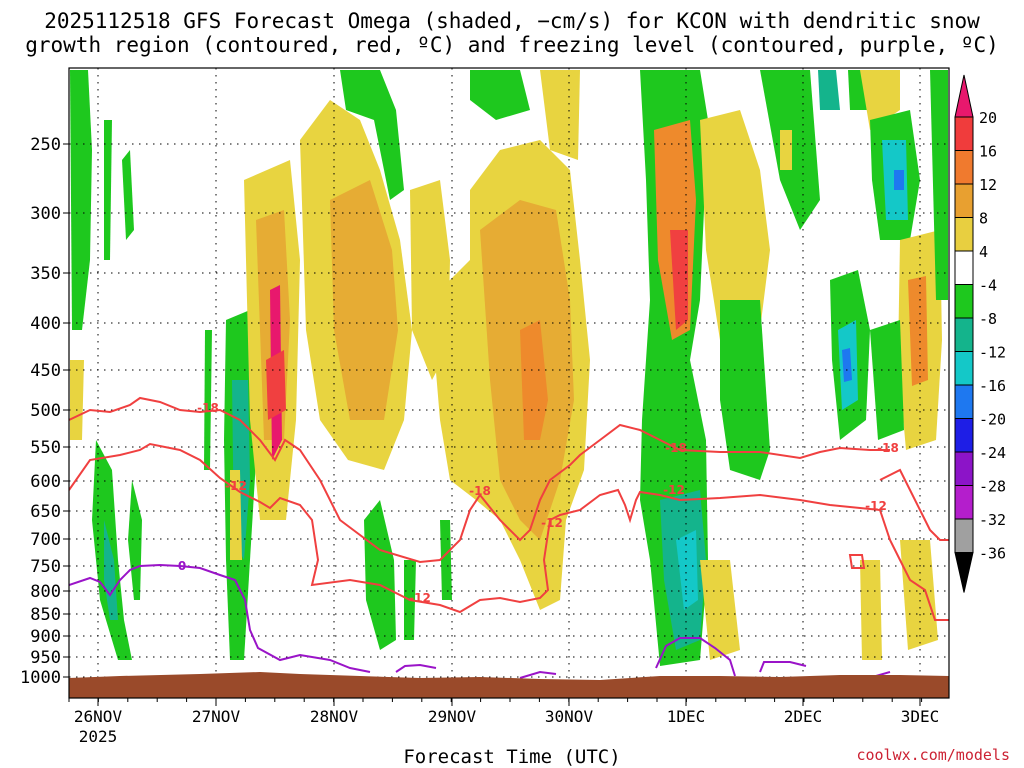 This screenshot has height=768, width=1024. What do you see at coordinates (980, 333) in the screenshot?
I see `colorbar: 20 16 12 8 4 -4 -8 -12 -16 -20 -24 -28 -32 -36` at bounding box center [980, 333].